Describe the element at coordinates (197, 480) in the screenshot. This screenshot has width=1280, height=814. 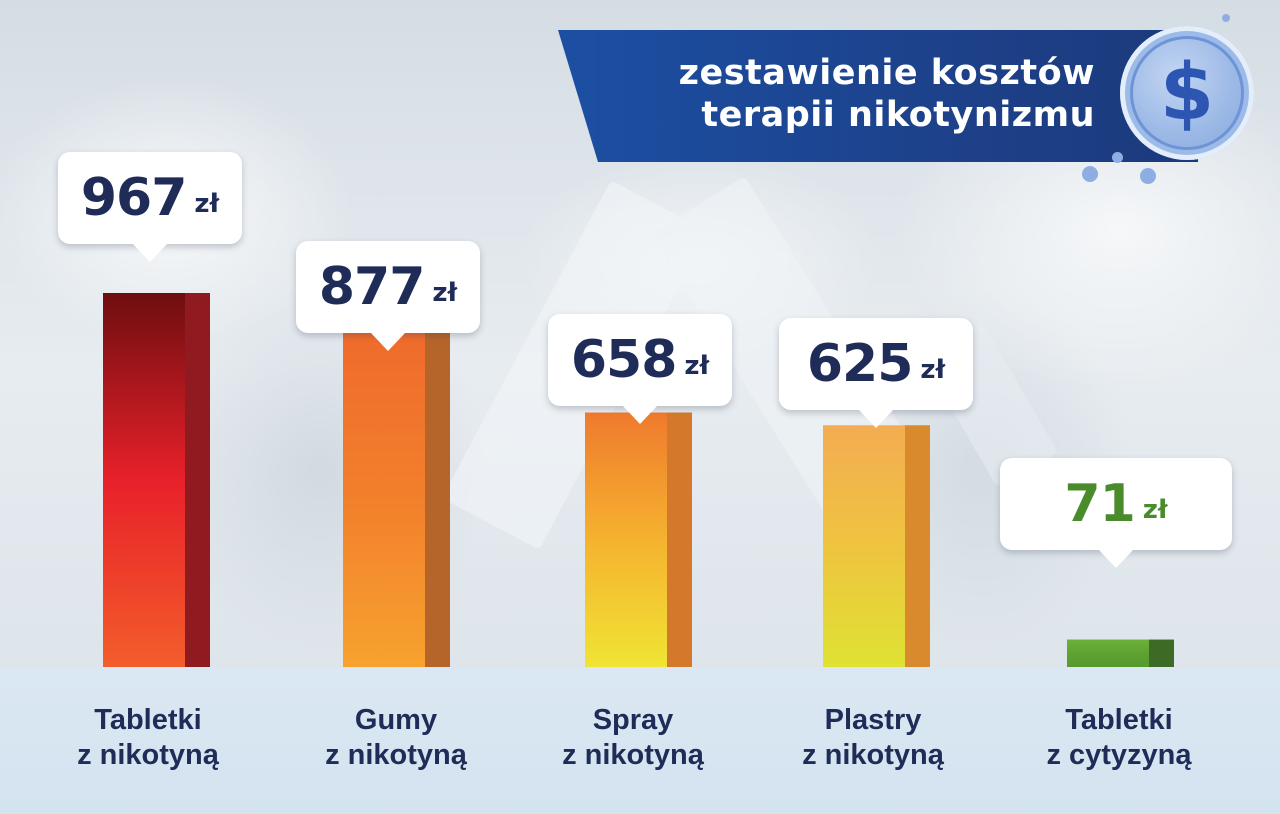
I see `bar-side-tabletki-nikotyna` at that location.